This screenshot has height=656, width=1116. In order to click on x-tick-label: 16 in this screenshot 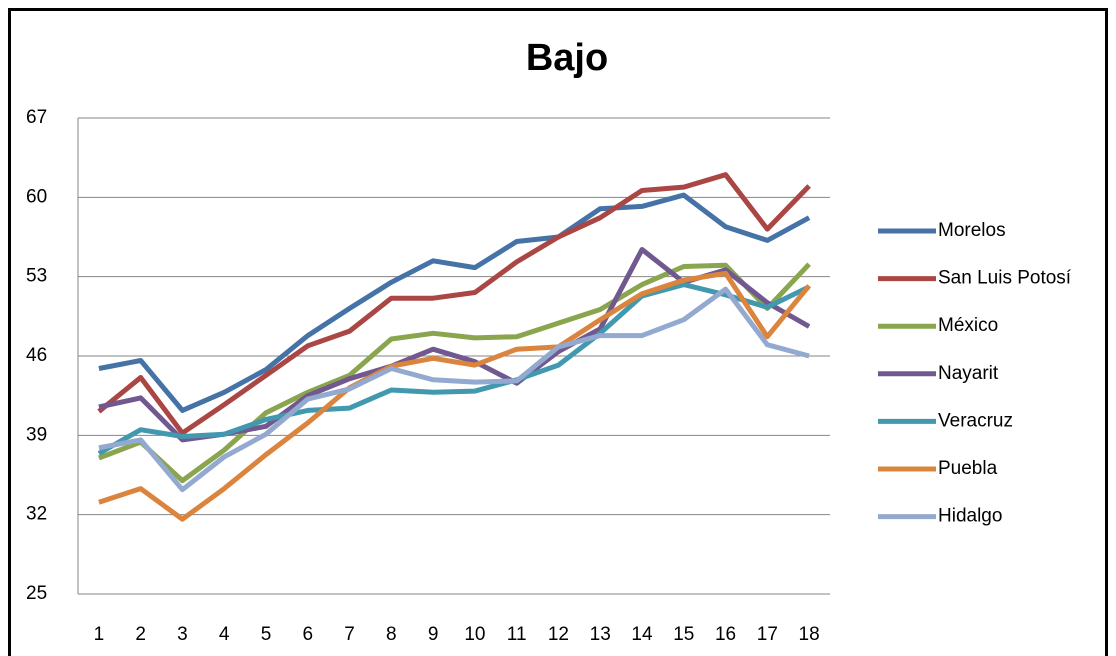, I will do `click(725, 634)`.